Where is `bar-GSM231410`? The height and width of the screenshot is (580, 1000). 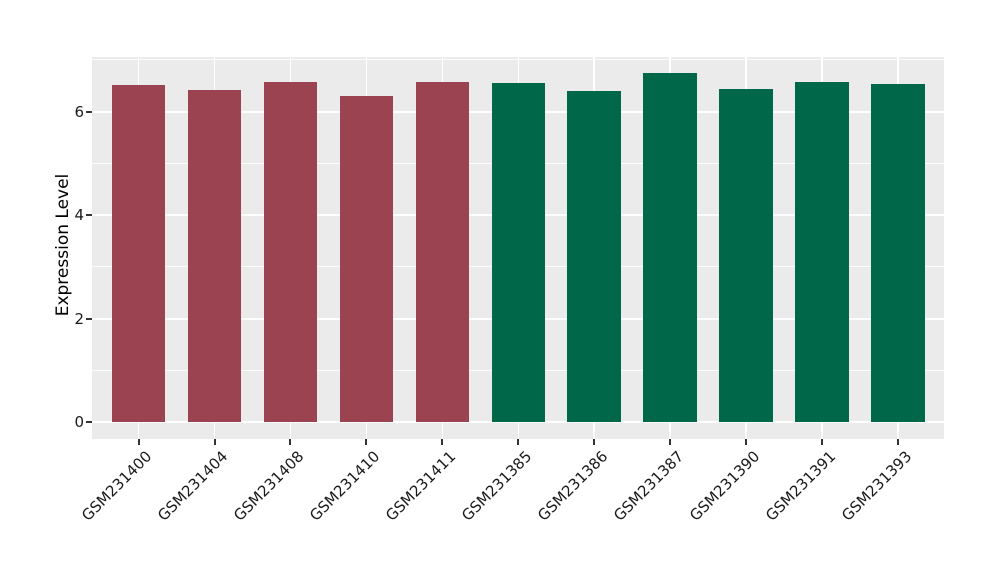
bar-GSM231410 is located at coordinates (366, 259).